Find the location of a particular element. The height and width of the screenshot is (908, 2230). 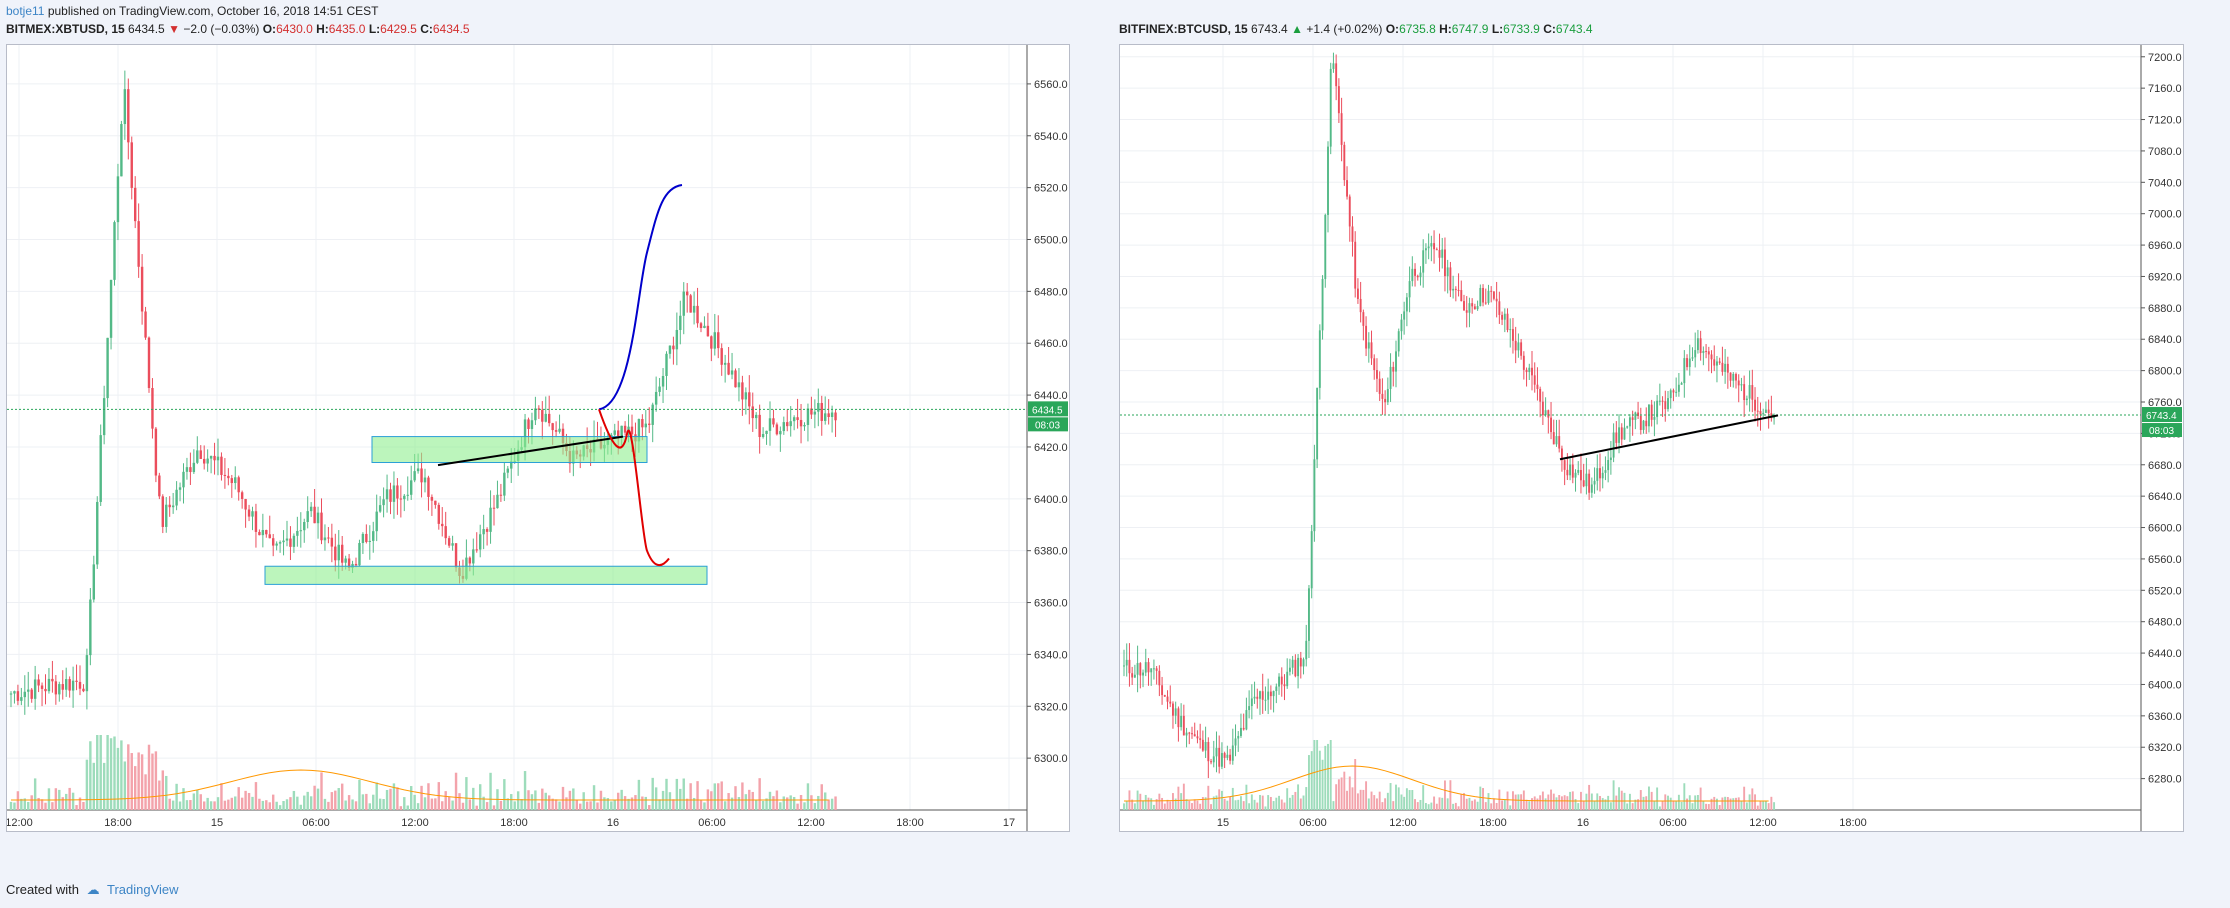

countdown-bg is located at coordinates (1048, 424).